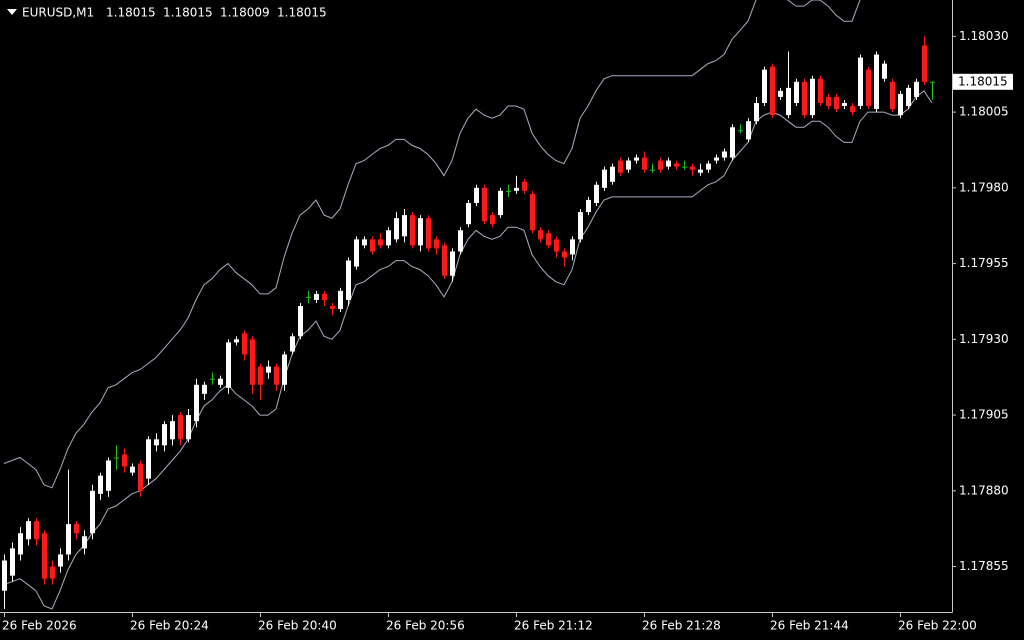 Image resolution: width=1024 pixels, height=640 pixels. Describe the element at coordinates (169, 626) in the screenshot. I see `x-tick-label: 26 Feb 20:24` at that location.